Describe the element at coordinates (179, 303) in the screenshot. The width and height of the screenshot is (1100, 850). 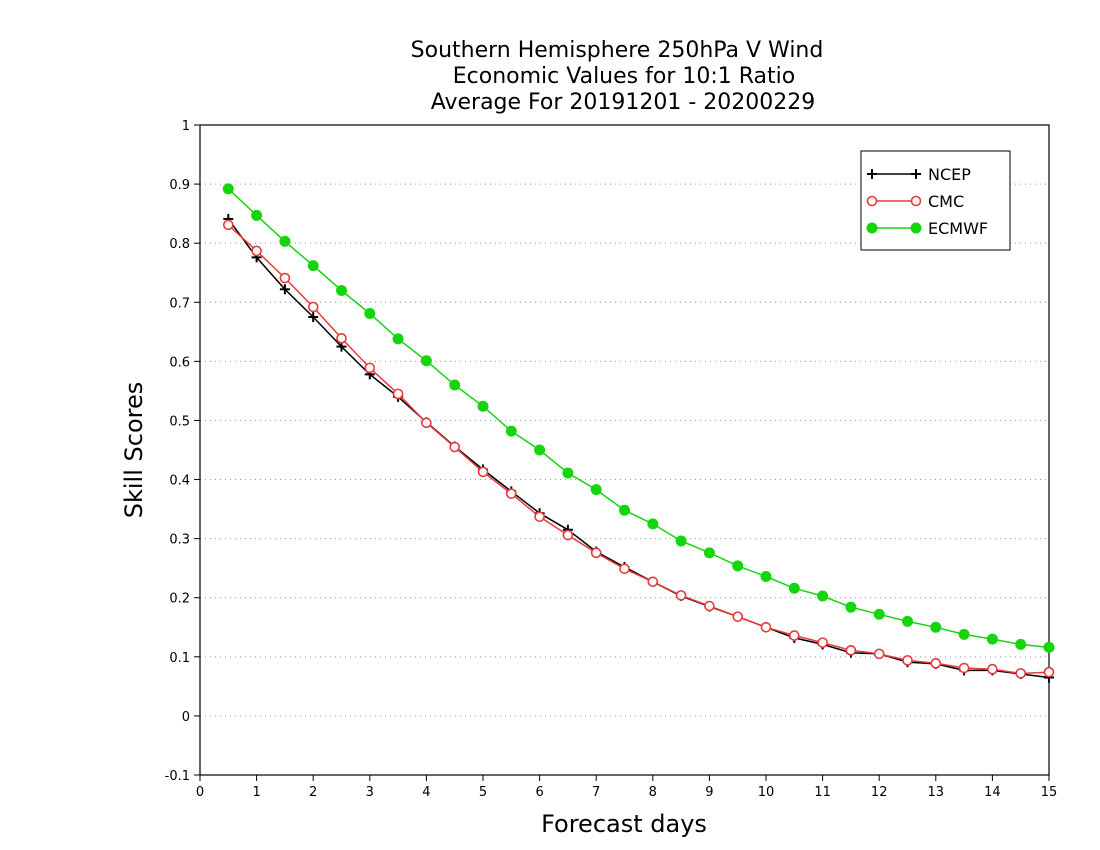
I see `y-tick-label: 0.7` at that location.